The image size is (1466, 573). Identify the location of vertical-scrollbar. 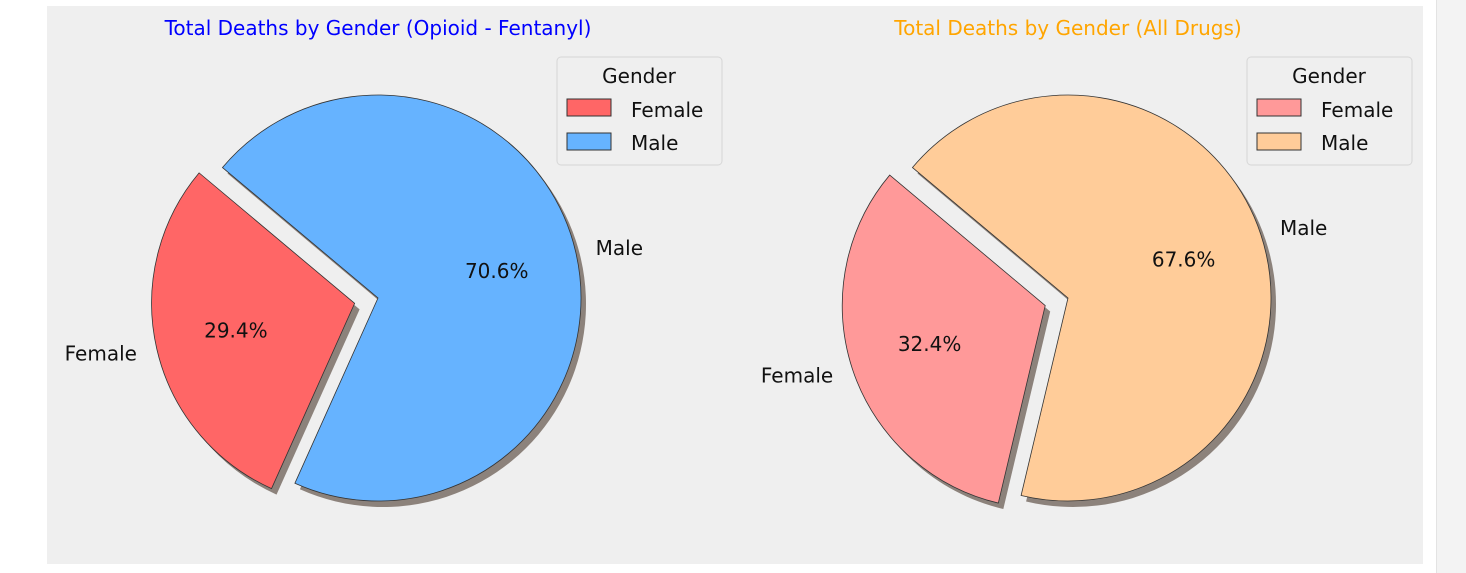
(1451, 286).